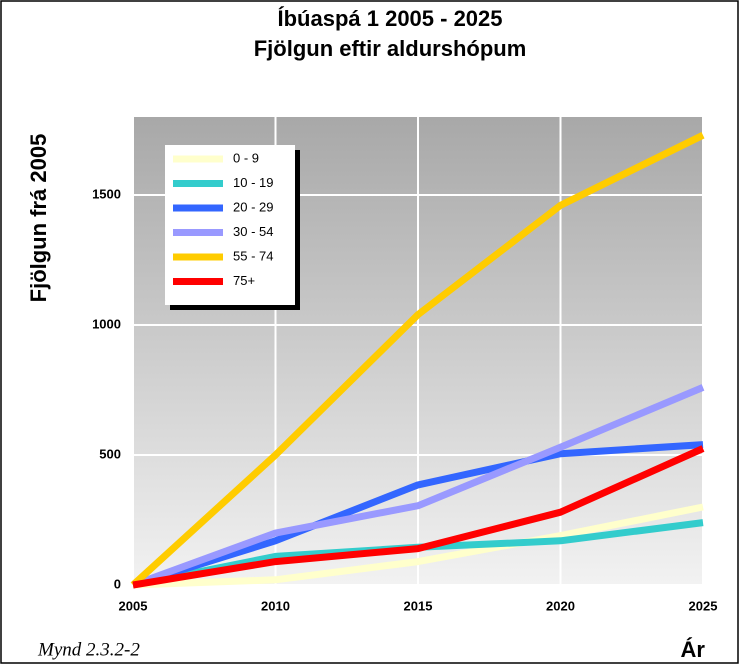  Describe the element at coordinates (88, 649) in the screenshot. I see `caption: Mynd 2.3.2-2` at that location.